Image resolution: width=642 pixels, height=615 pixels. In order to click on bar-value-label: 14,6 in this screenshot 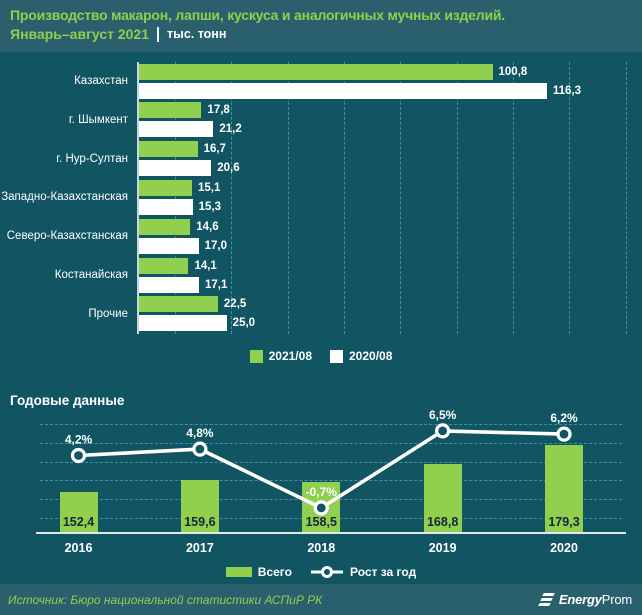, I will do `click(207, 226)`.